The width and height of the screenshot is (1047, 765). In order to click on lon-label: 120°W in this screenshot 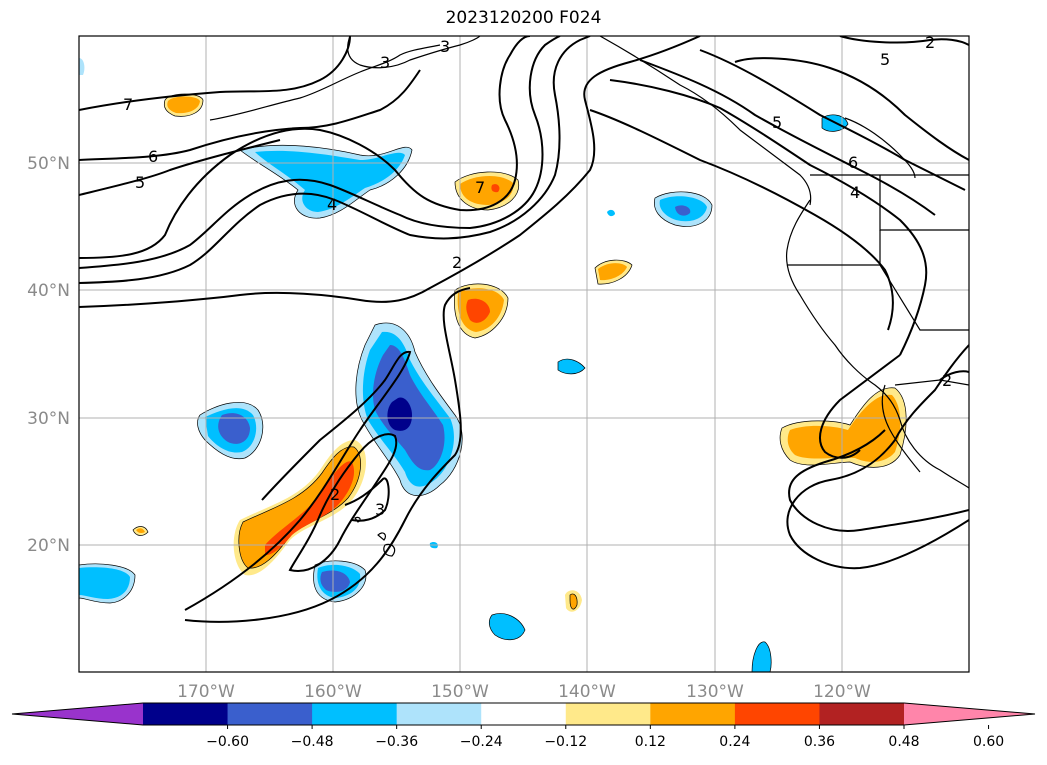, I will do `click(842, 692)`.